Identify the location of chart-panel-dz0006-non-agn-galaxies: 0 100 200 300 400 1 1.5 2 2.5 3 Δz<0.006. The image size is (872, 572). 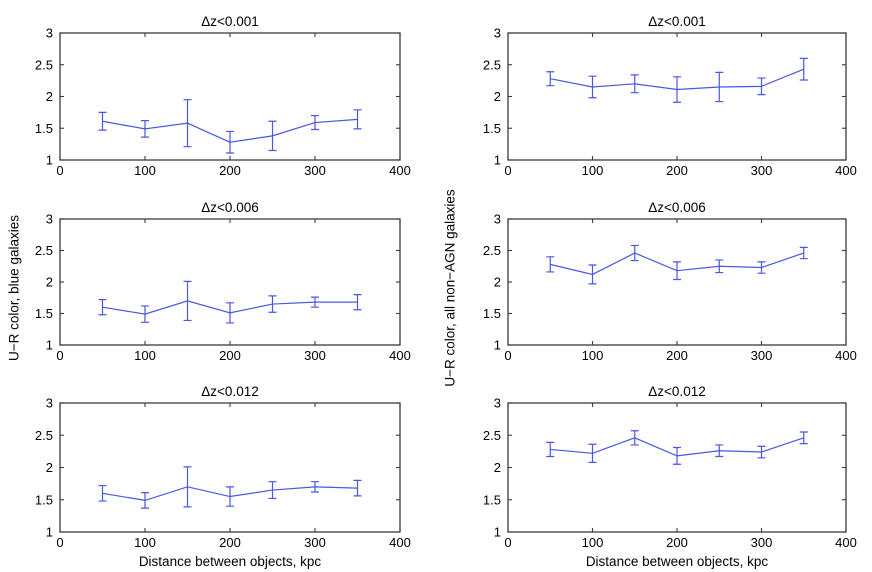
(670, 282).